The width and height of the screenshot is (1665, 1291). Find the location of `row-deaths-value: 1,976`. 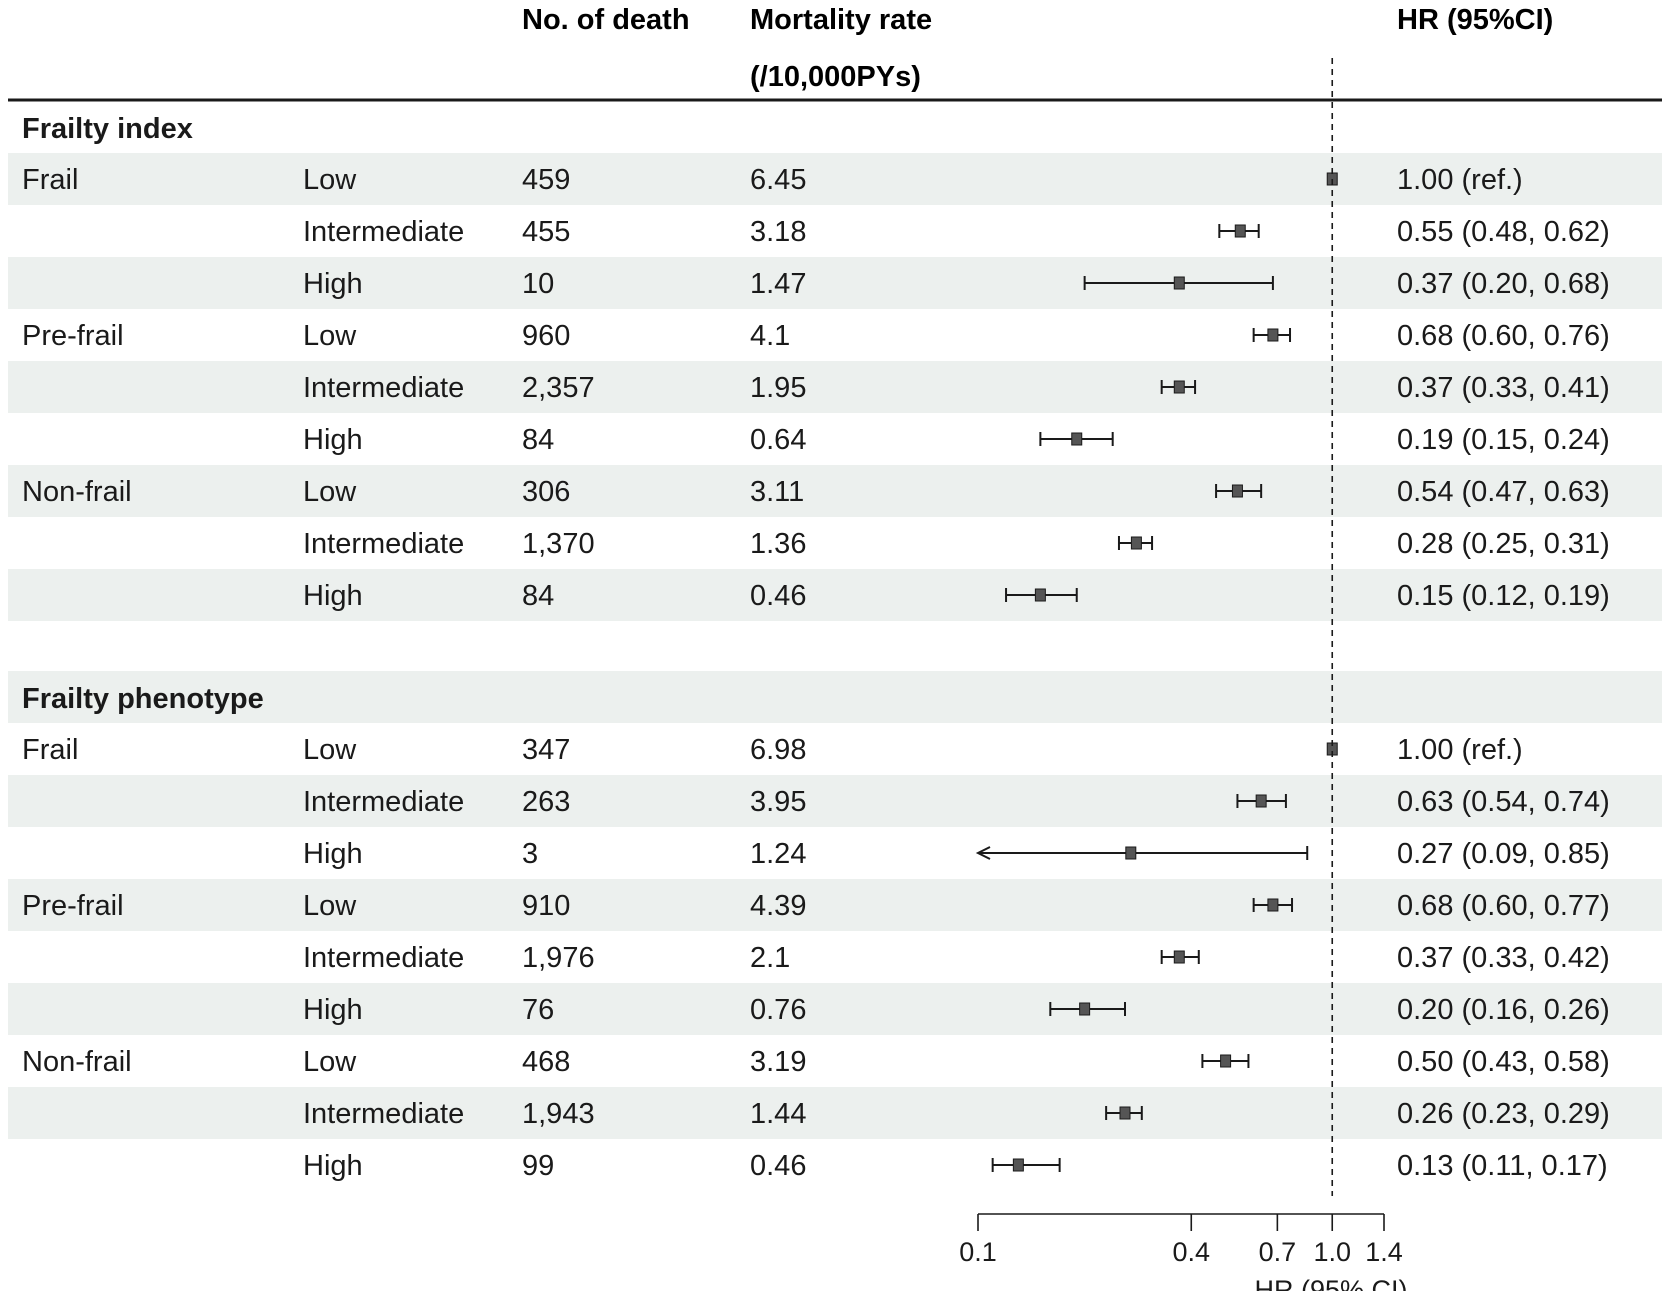

row-deaths-value: 1,976 is located at coordinates (558, 958).